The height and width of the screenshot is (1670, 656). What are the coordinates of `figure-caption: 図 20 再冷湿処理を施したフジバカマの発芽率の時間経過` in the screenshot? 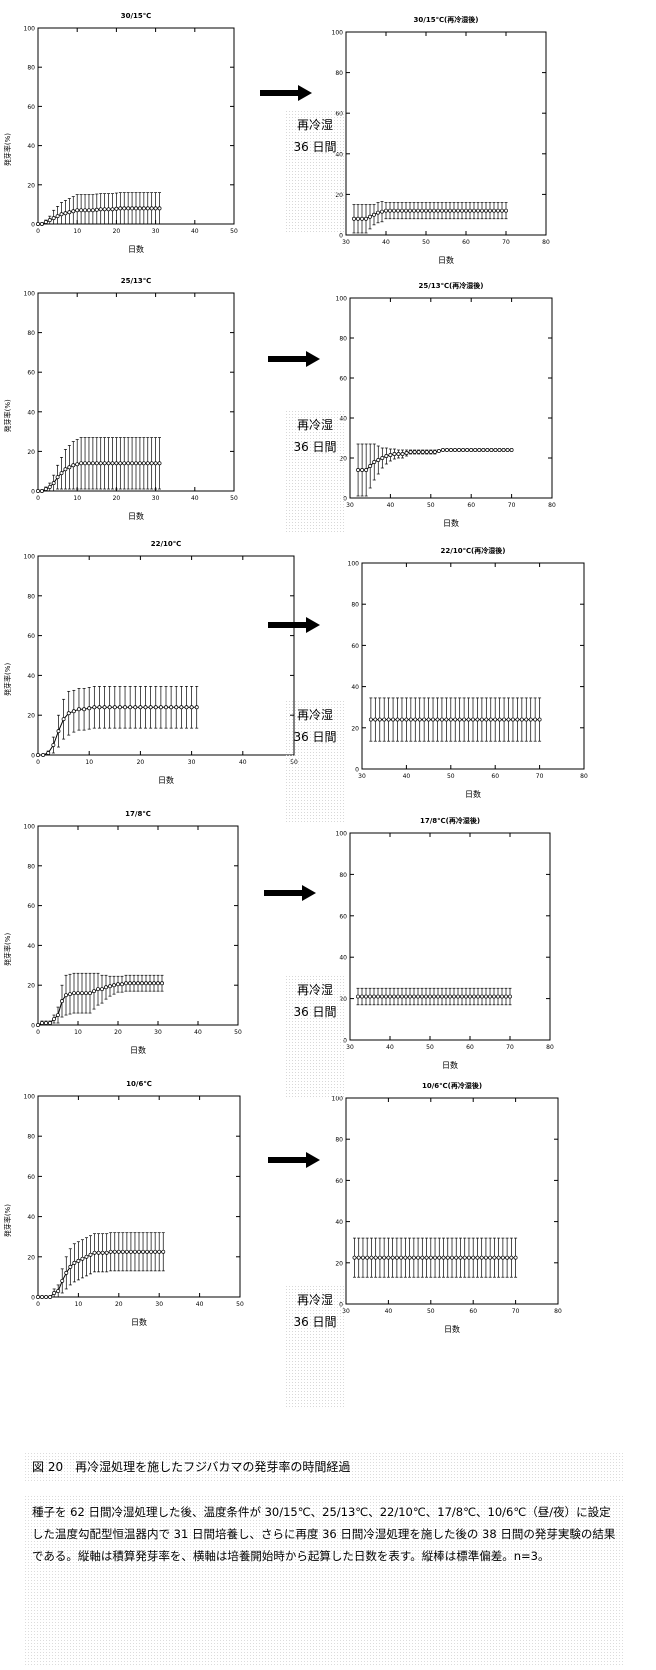 It's located at (324, 1466).